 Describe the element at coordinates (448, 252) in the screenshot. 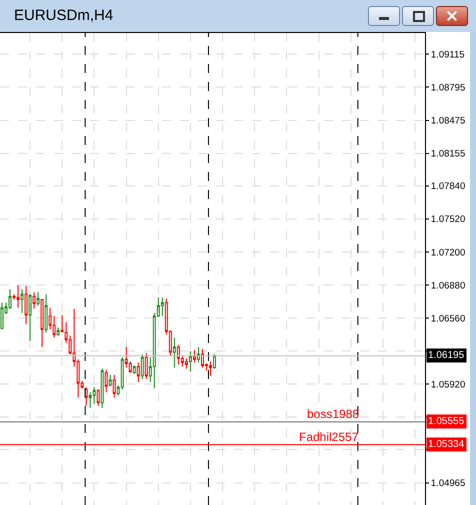

I see `y-tick-label: 1.07200` at that location.